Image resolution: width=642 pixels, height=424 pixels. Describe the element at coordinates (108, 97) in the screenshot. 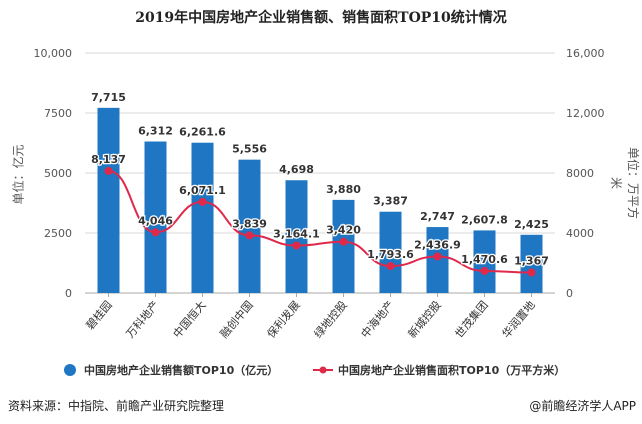

I see `bar-data-label: 7,715` at that location.